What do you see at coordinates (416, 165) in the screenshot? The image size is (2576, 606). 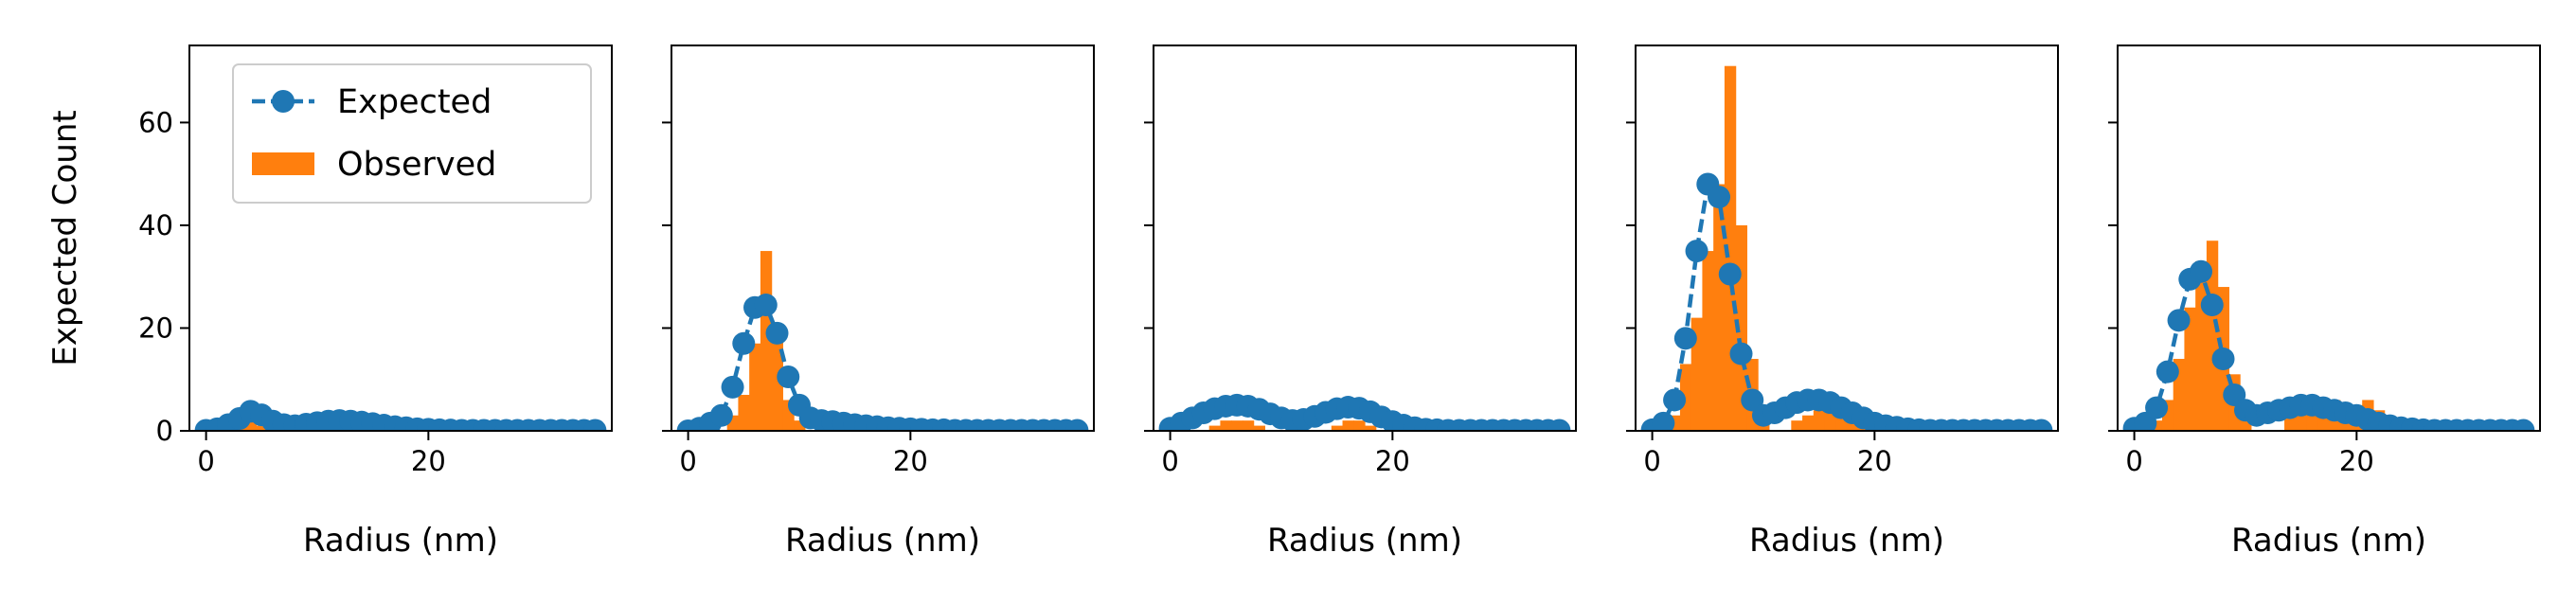 I see `legend-observed-label: Observed` at bounding box center [416, 165].